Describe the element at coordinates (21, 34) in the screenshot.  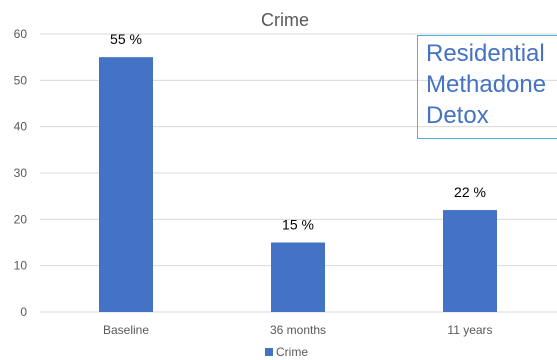
I see `y-tick-label: 60` at that location.